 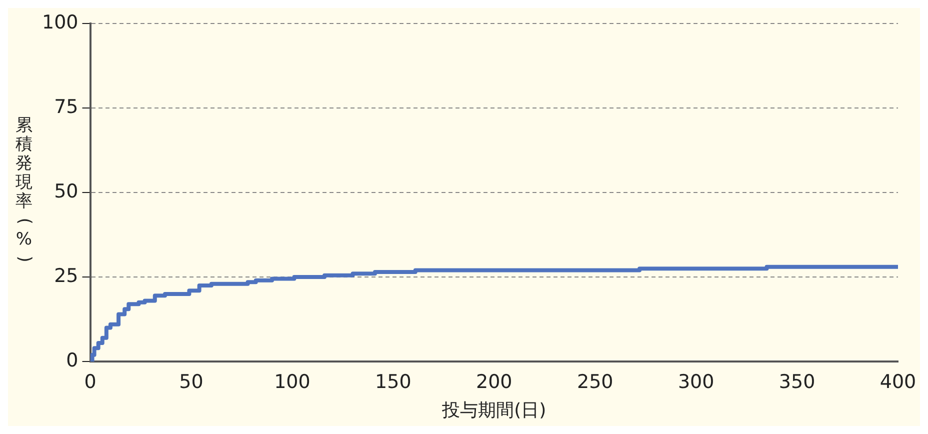 What do you see at coordinates (292, 381) in the screenshot?
I see `x-tick-label: 100` at bounding box center [292, 381].